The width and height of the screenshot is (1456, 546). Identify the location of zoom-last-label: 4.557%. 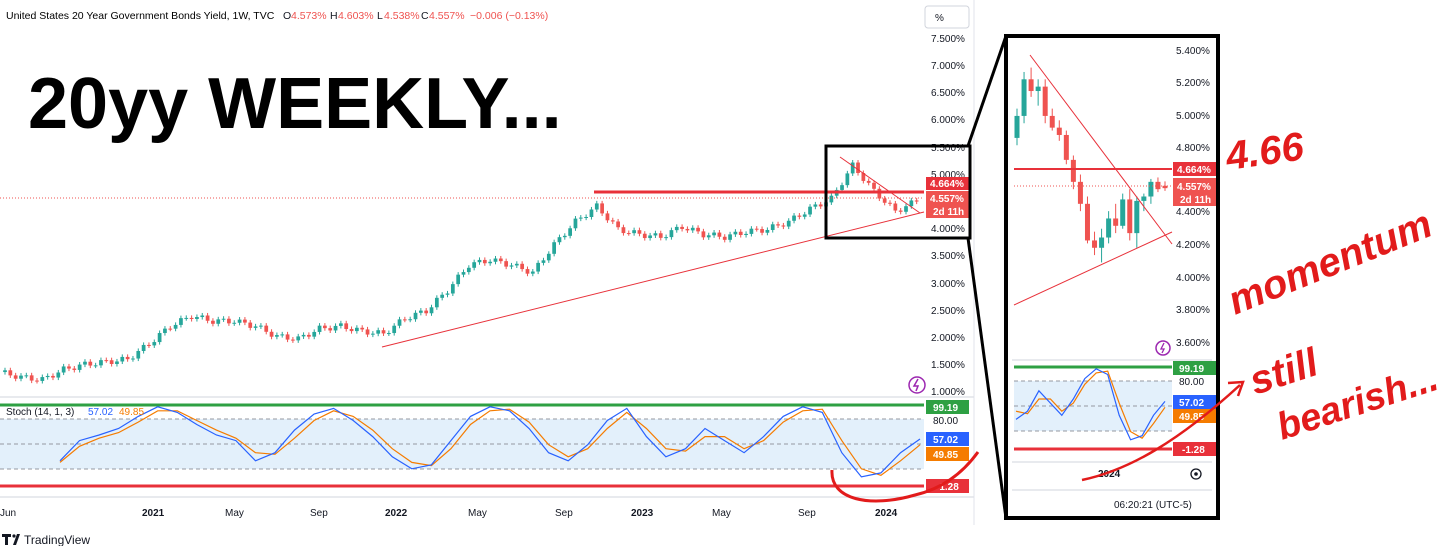
(1194, 187).